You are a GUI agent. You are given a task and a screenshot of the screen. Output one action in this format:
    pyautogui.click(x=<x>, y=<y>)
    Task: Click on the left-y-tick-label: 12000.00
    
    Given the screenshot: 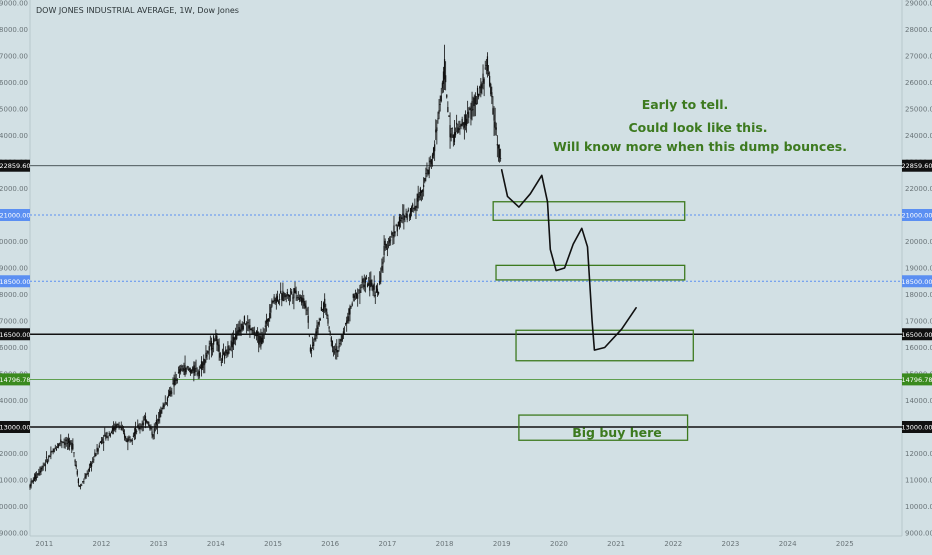 What is the action you would take?
    pyautogui.click(x=14, y=454)
    